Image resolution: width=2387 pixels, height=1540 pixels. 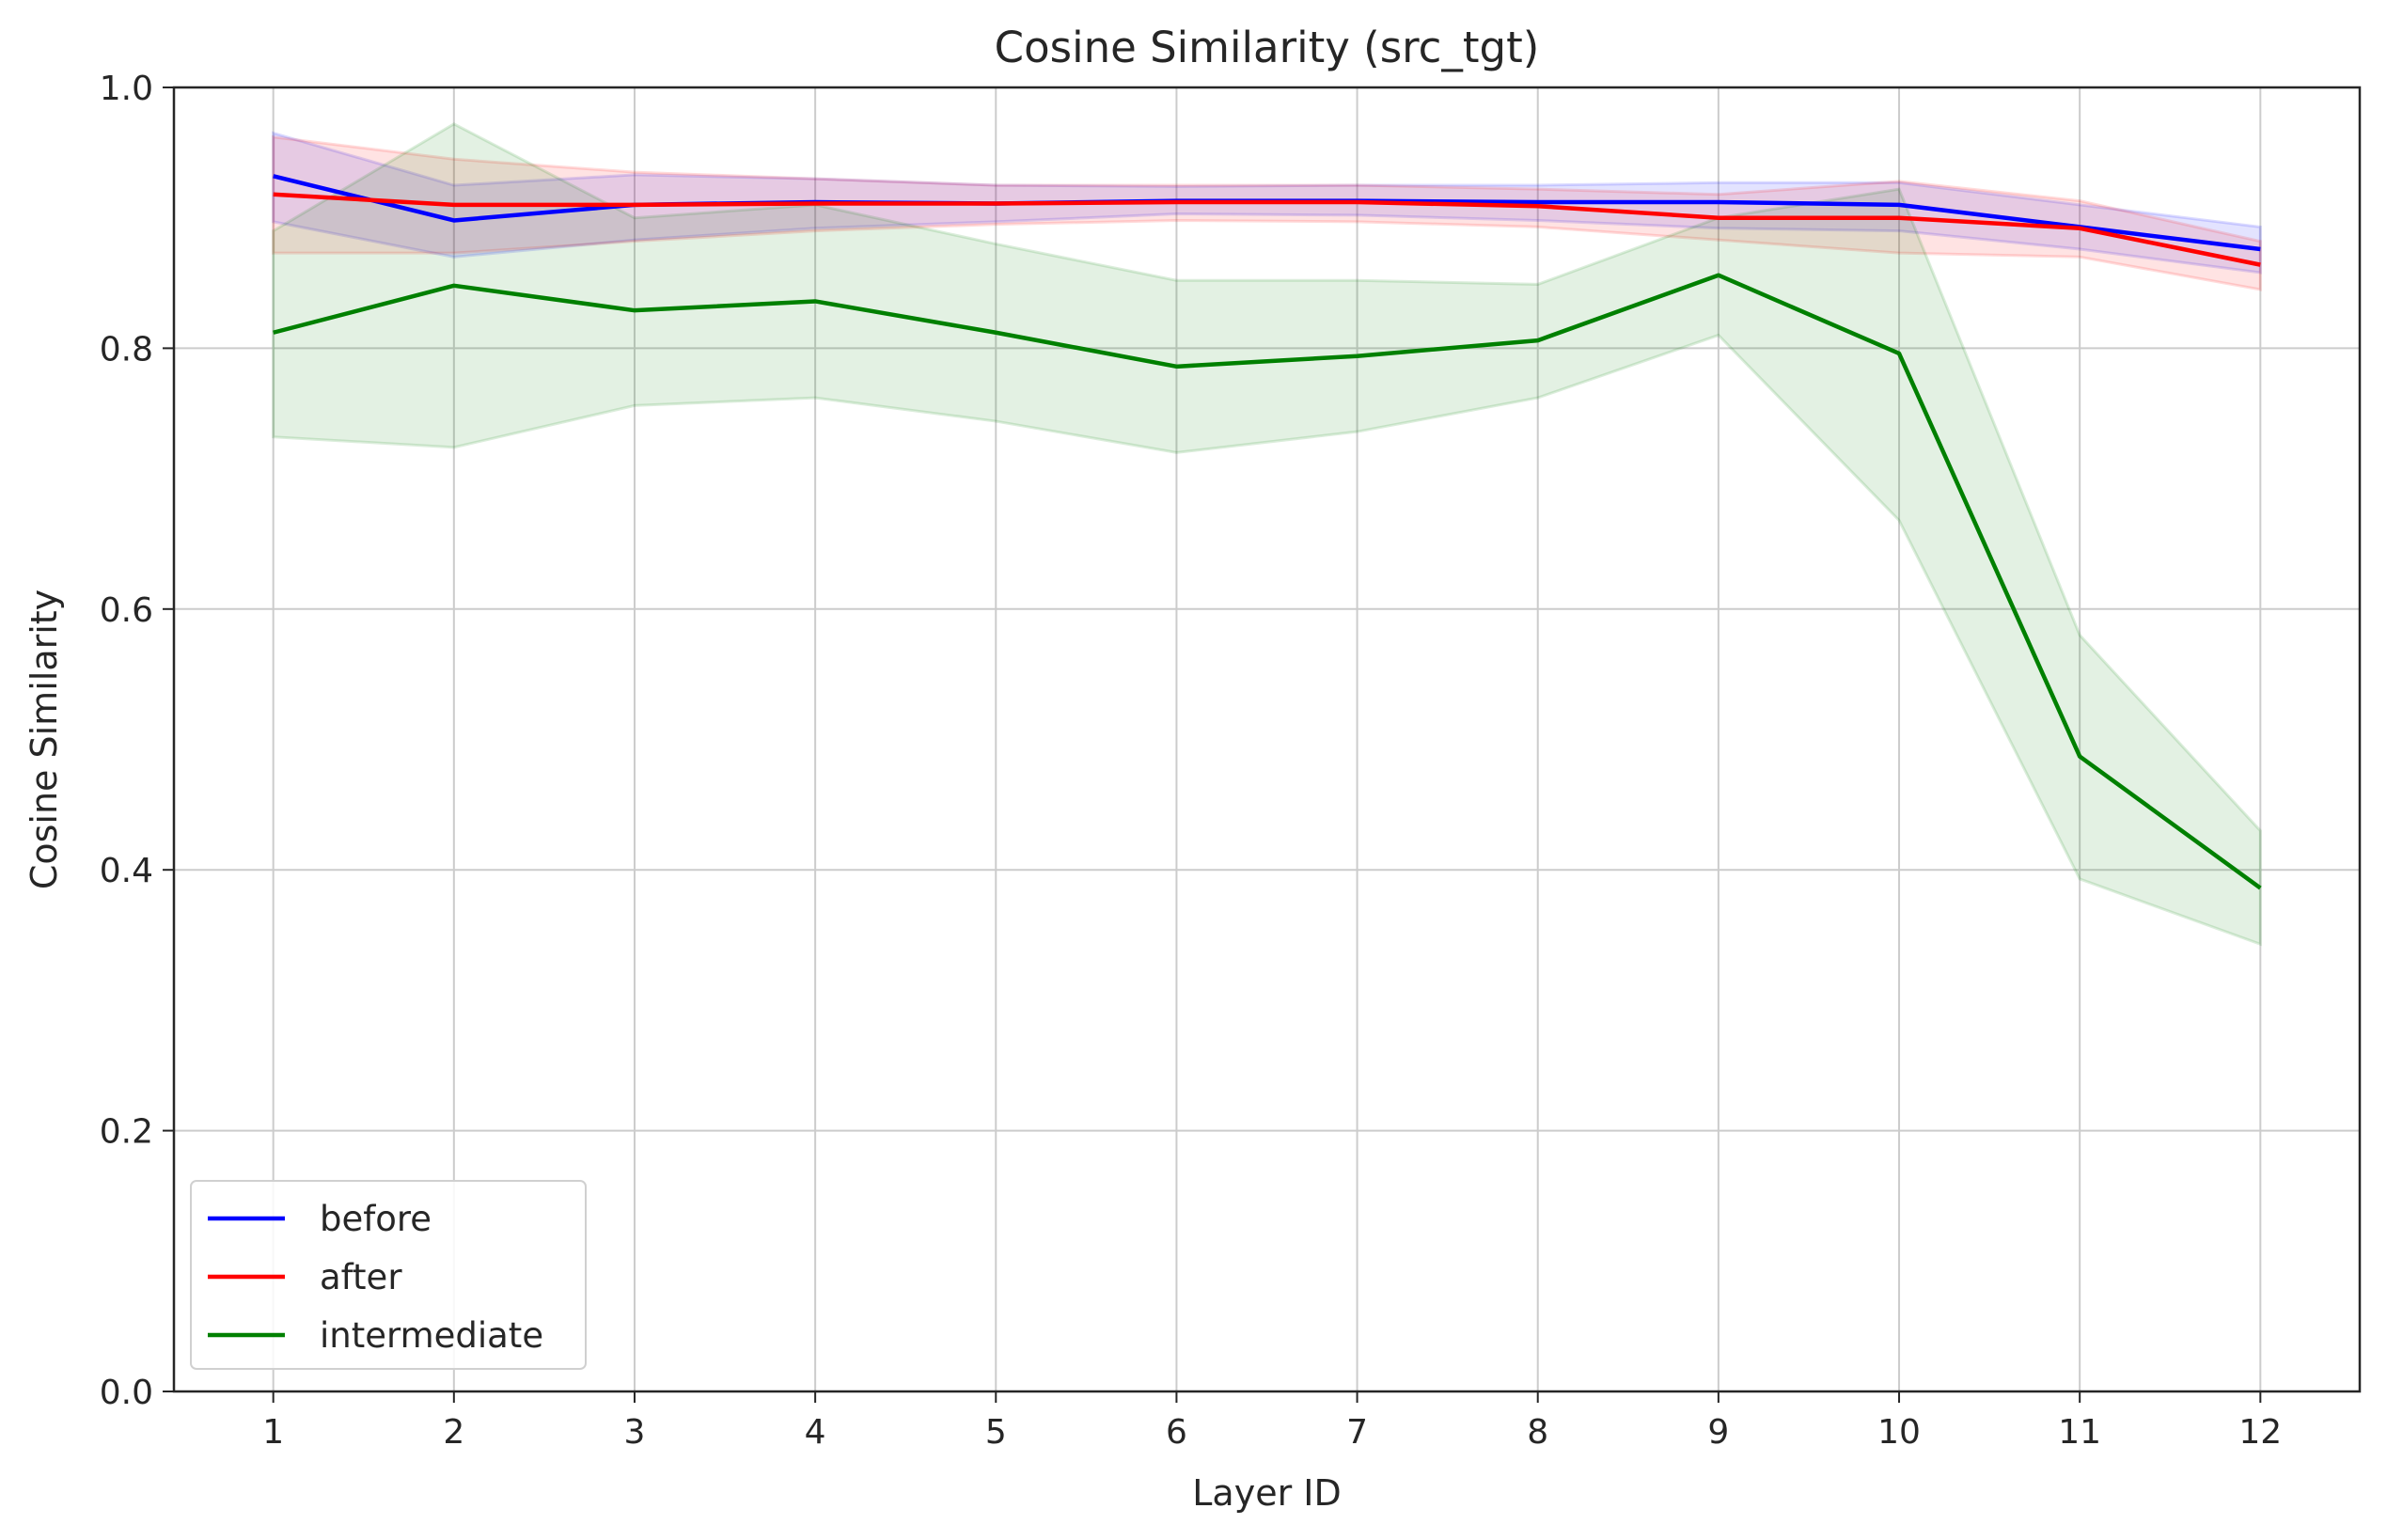 I want to click on y-tick-label: 0.2, so click(x=126, y=1133).